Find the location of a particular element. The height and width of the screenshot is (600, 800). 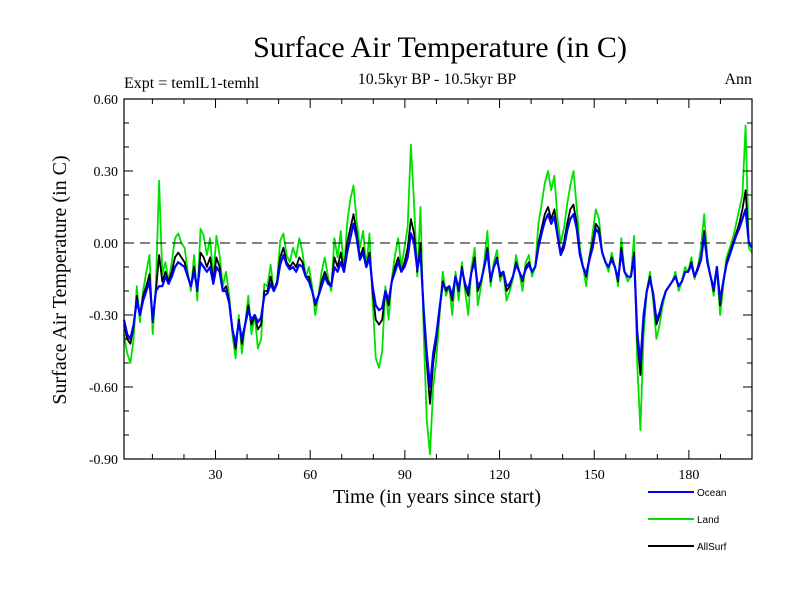

legend-label-land: Land is located at coordinates (708, 520).